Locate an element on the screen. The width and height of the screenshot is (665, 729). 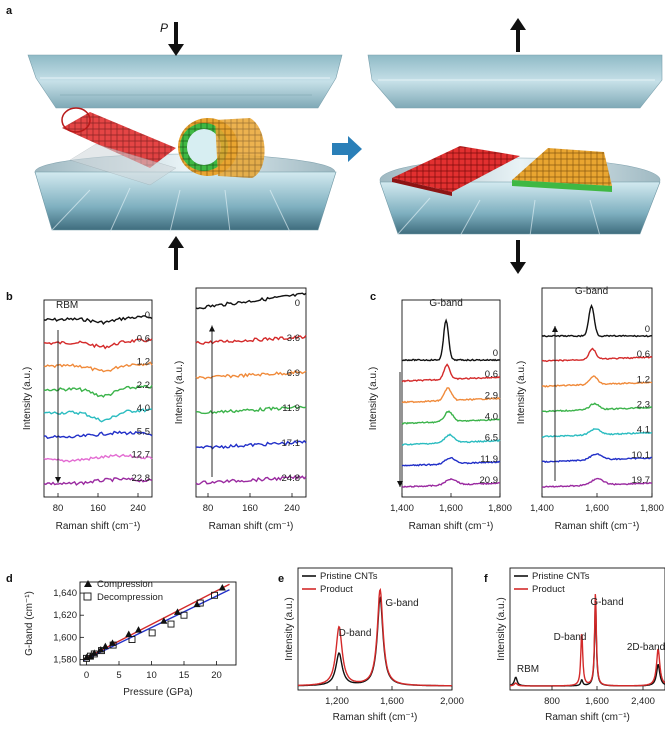
x-tick-label: 15 is located at coordinates (184, 675).